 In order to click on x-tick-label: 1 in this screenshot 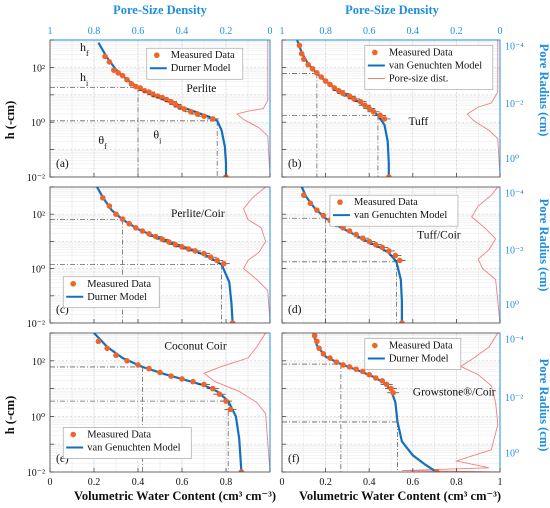, I will do `click(500, 482)`.